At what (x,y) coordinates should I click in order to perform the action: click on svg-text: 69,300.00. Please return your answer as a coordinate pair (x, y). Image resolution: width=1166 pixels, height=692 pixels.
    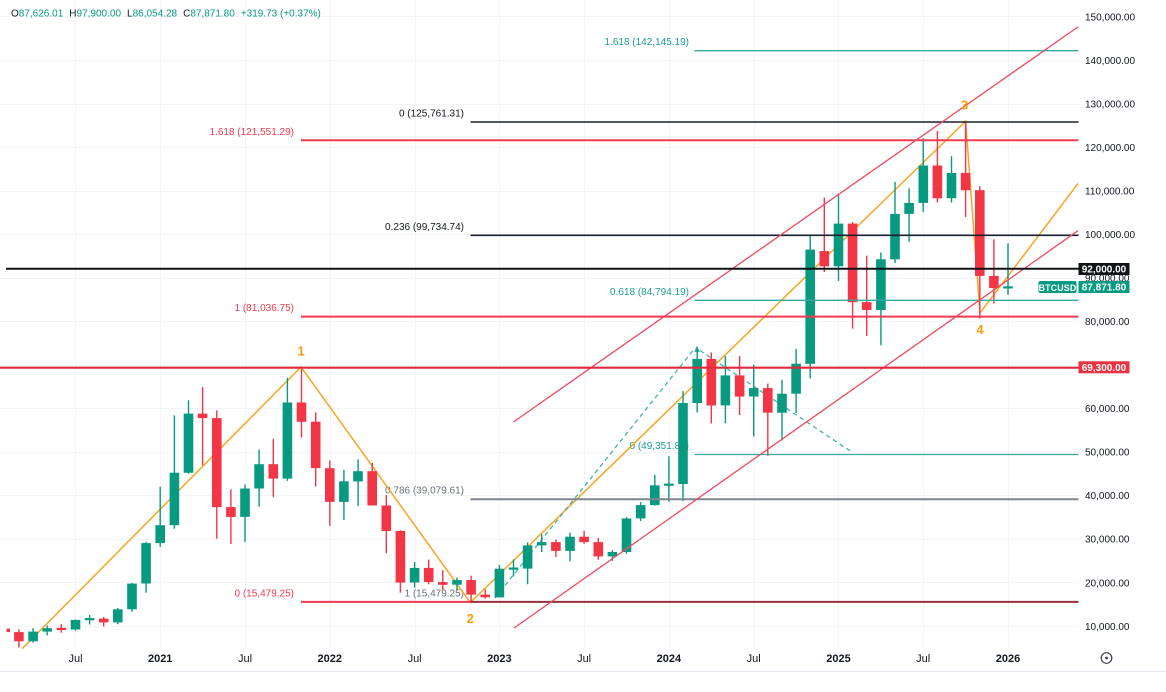
    Looking at the image, I should click on (1104, 368).